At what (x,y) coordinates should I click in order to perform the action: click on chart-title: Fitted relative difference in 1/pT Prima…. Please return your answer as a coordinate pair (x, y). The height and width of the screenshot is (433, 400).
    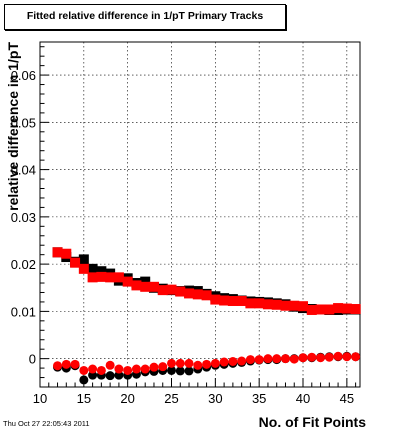
    Looking at the image, I should click on (145, 16).